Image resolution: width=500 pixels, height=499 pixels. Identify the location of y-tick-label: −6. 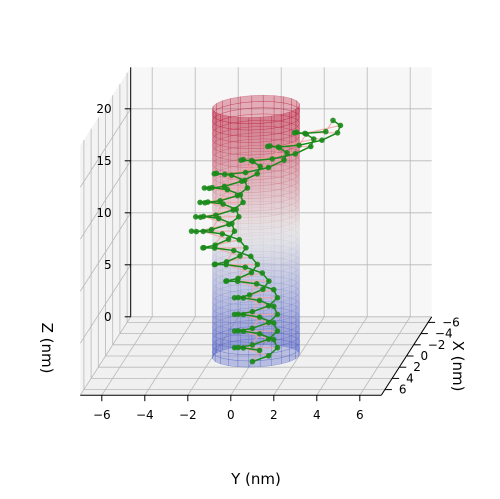
(102, 415).